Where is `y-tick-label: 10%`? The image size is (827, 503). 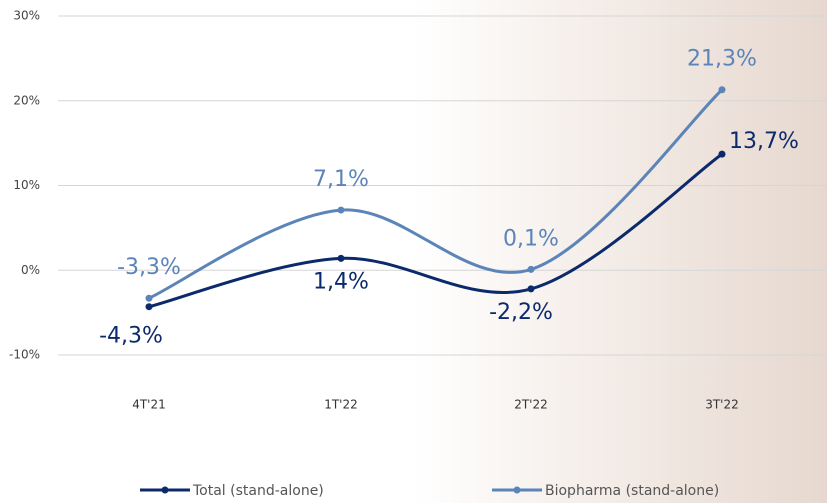
y-tick-label: 10% is located at coordinates (26, 185).